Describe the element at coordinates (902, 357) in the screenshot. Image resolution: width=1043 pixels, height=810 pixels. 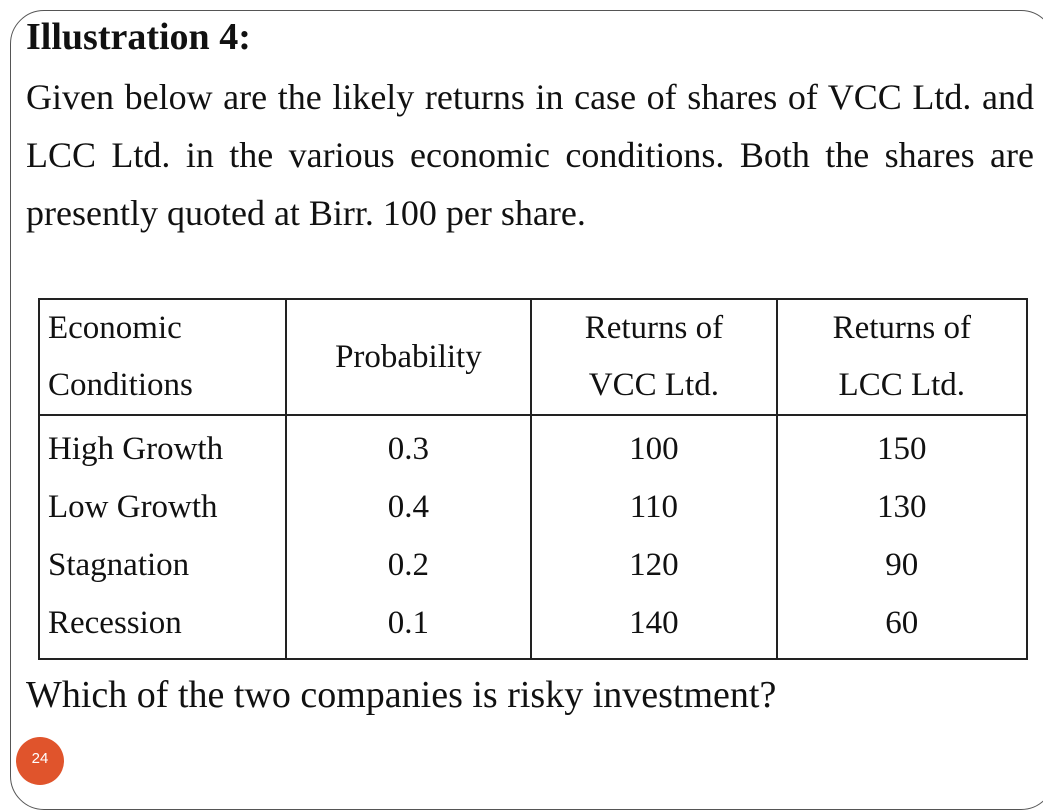
I see `header-returns-lcc: Returns of LCC Ltd.` at that location.